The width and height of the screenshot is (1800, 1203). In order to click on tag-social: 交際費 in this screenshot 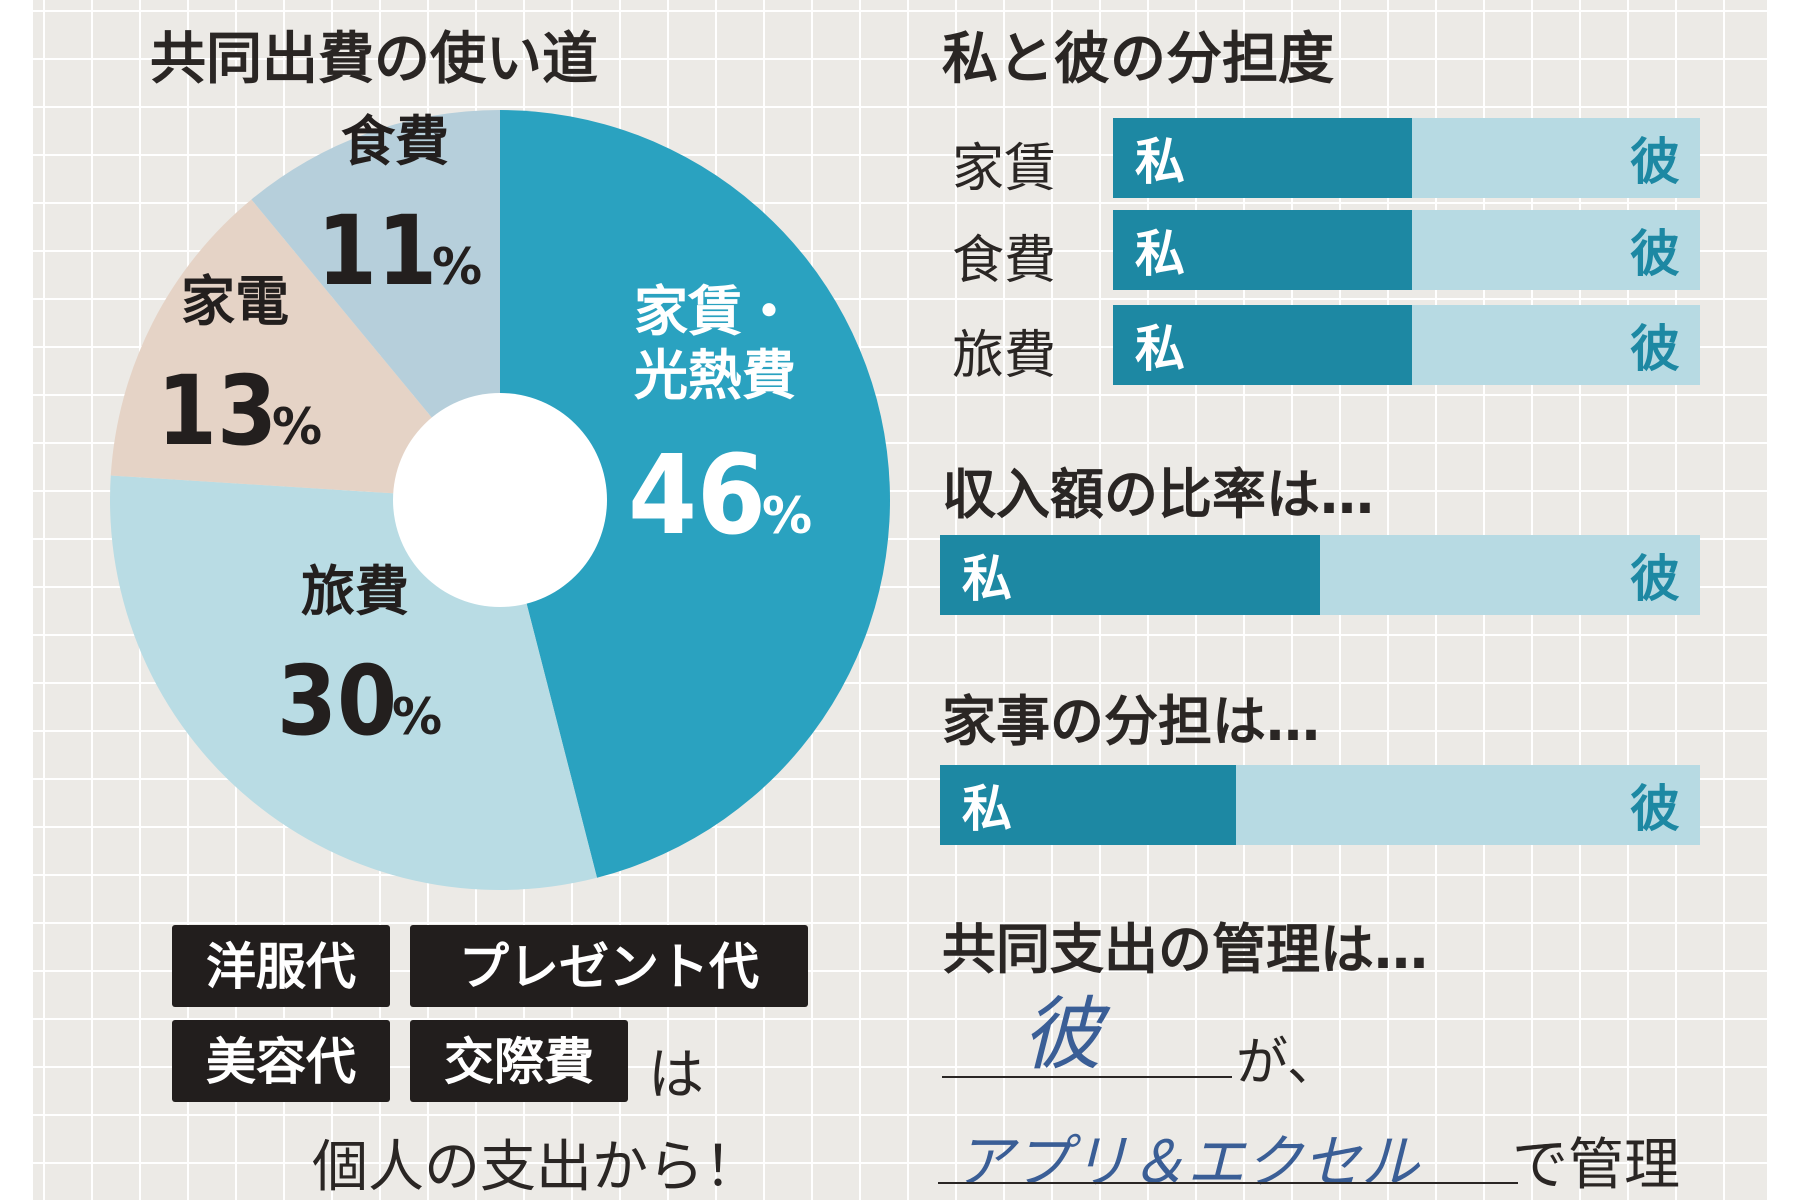, I will do `click(519, 1061)`.